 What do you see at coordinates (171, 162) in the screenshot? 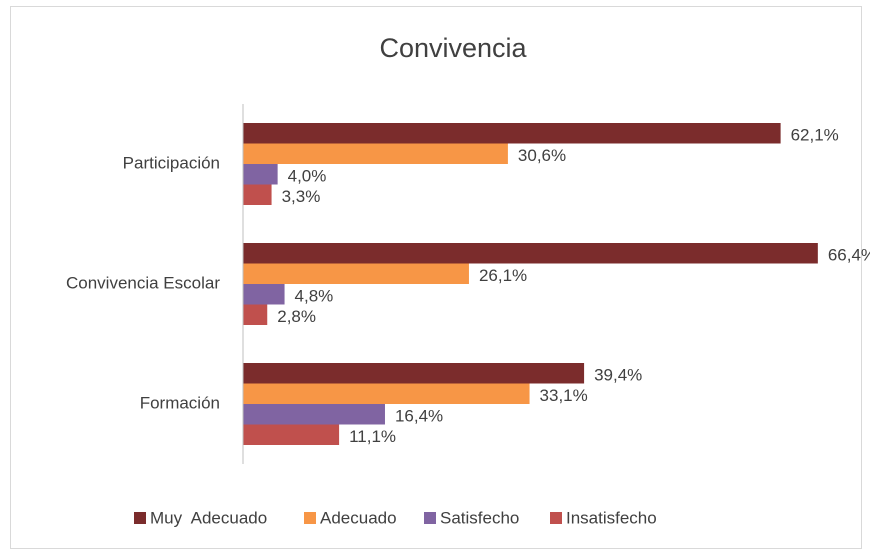
I see `y-tick-label: Participación` at bounding box center [171, 162].